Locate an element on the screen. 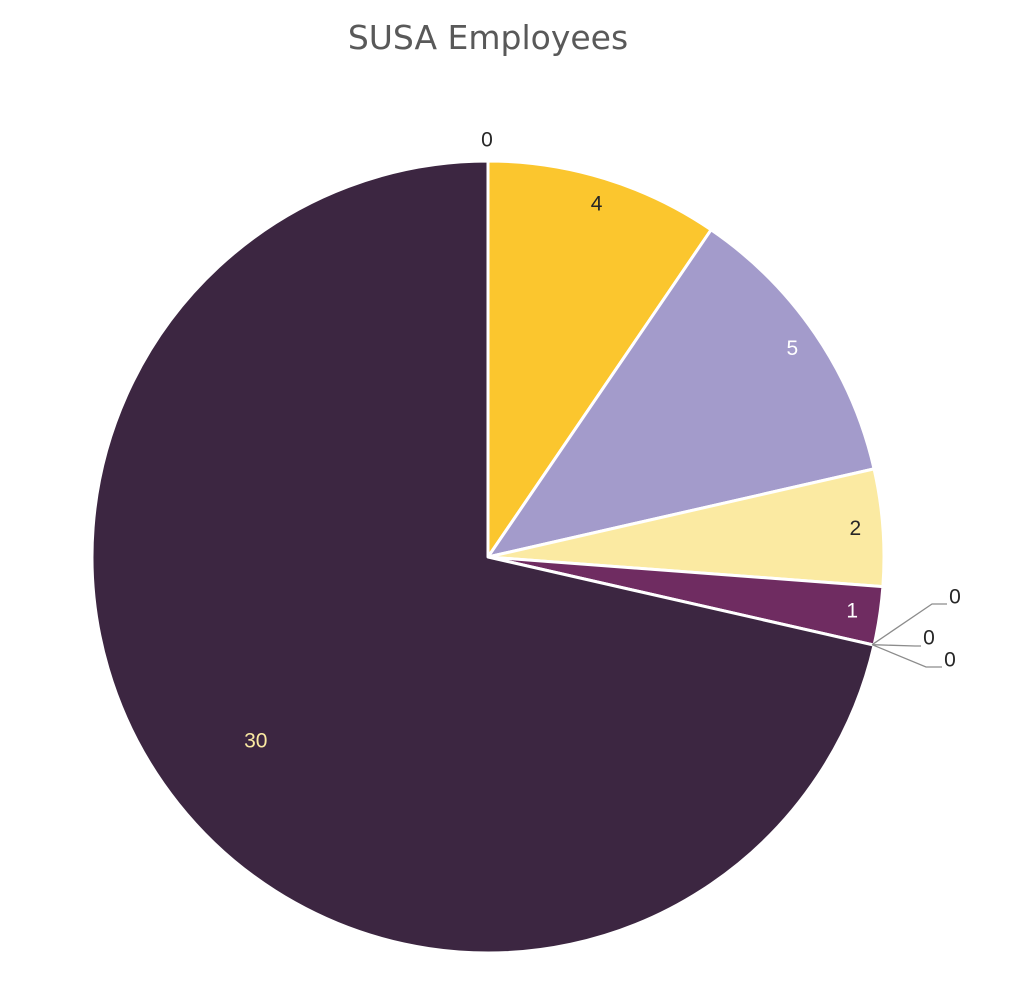 This screenshot has width=1017, height=991. data-label: 5 is located at coordinates (792, 348).